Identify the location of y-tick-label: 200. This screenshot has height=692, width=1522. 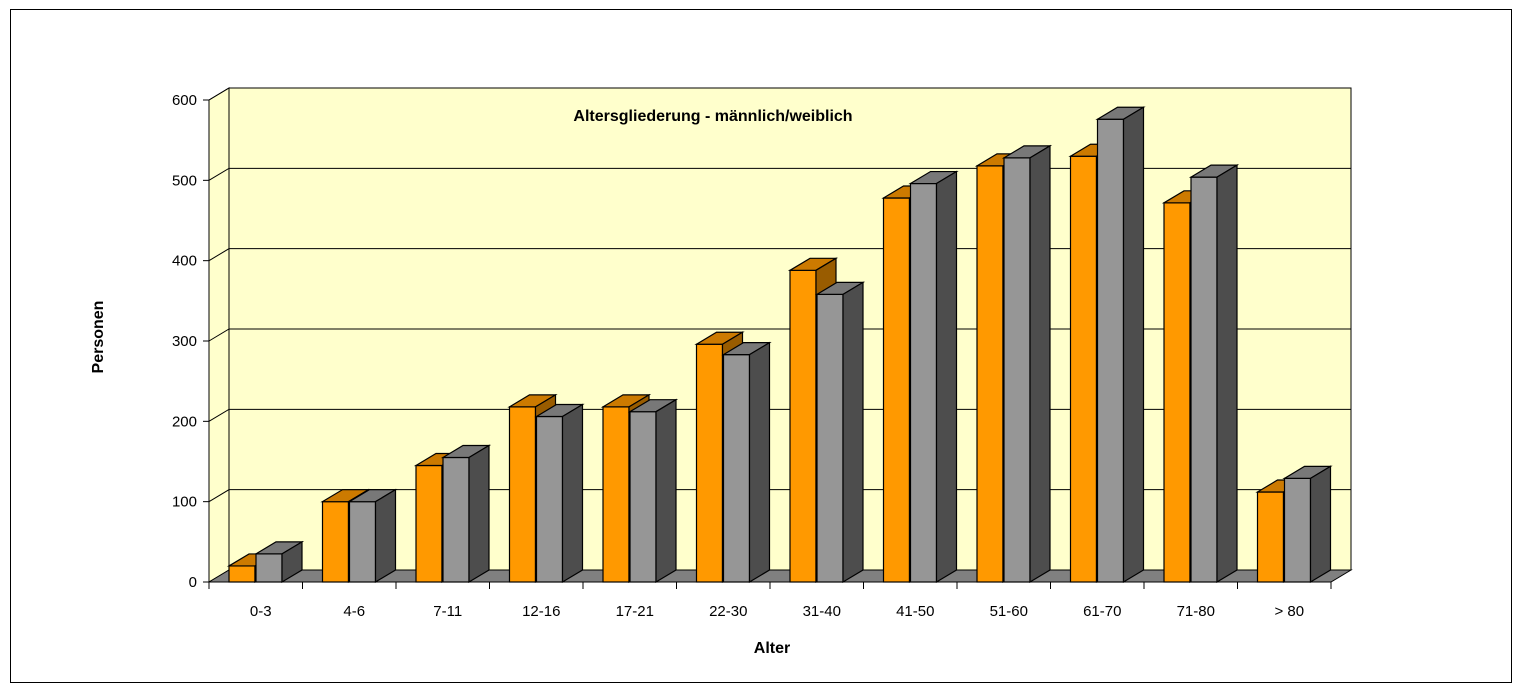
(184, 421).